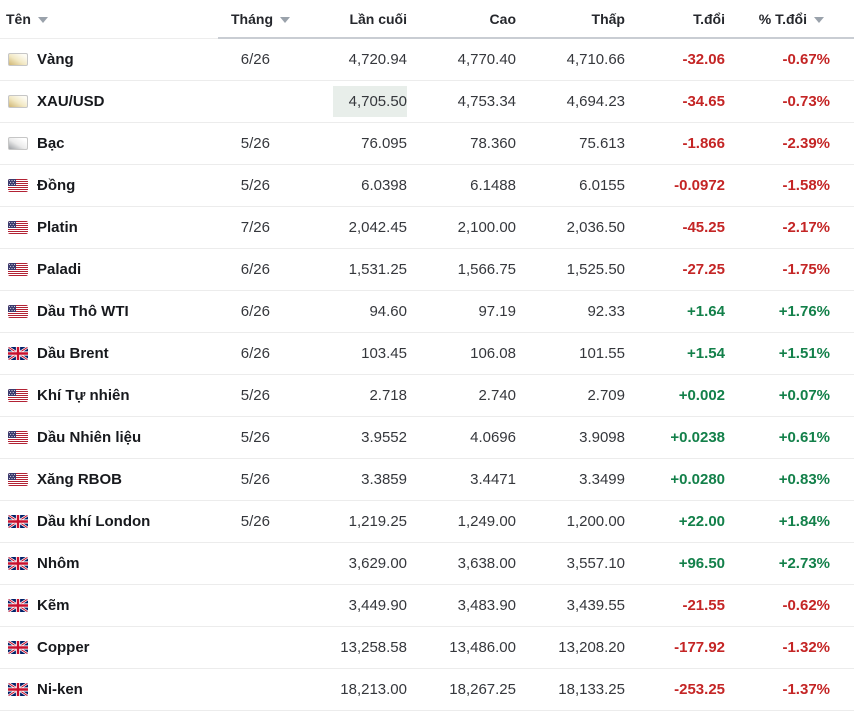 Image resolution: width=854 pixels, height=711 pixels. What do you see at coordinates (789, 437) in the screenshot?
I see `change-percent-cell: +0.61%` at bounding box center [789, 437].